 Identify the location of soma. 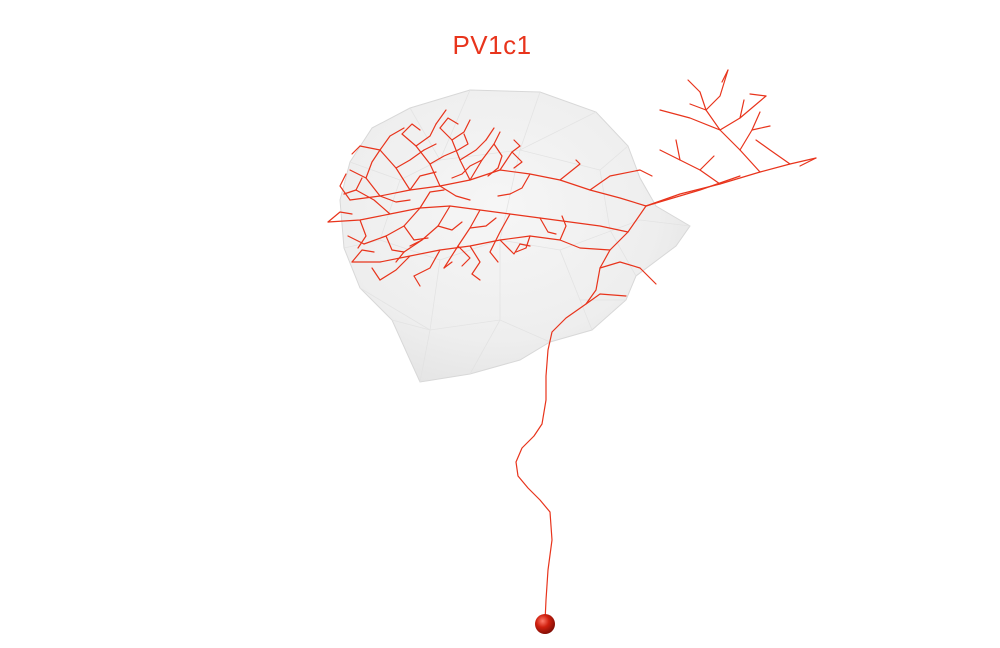
(545, 624).